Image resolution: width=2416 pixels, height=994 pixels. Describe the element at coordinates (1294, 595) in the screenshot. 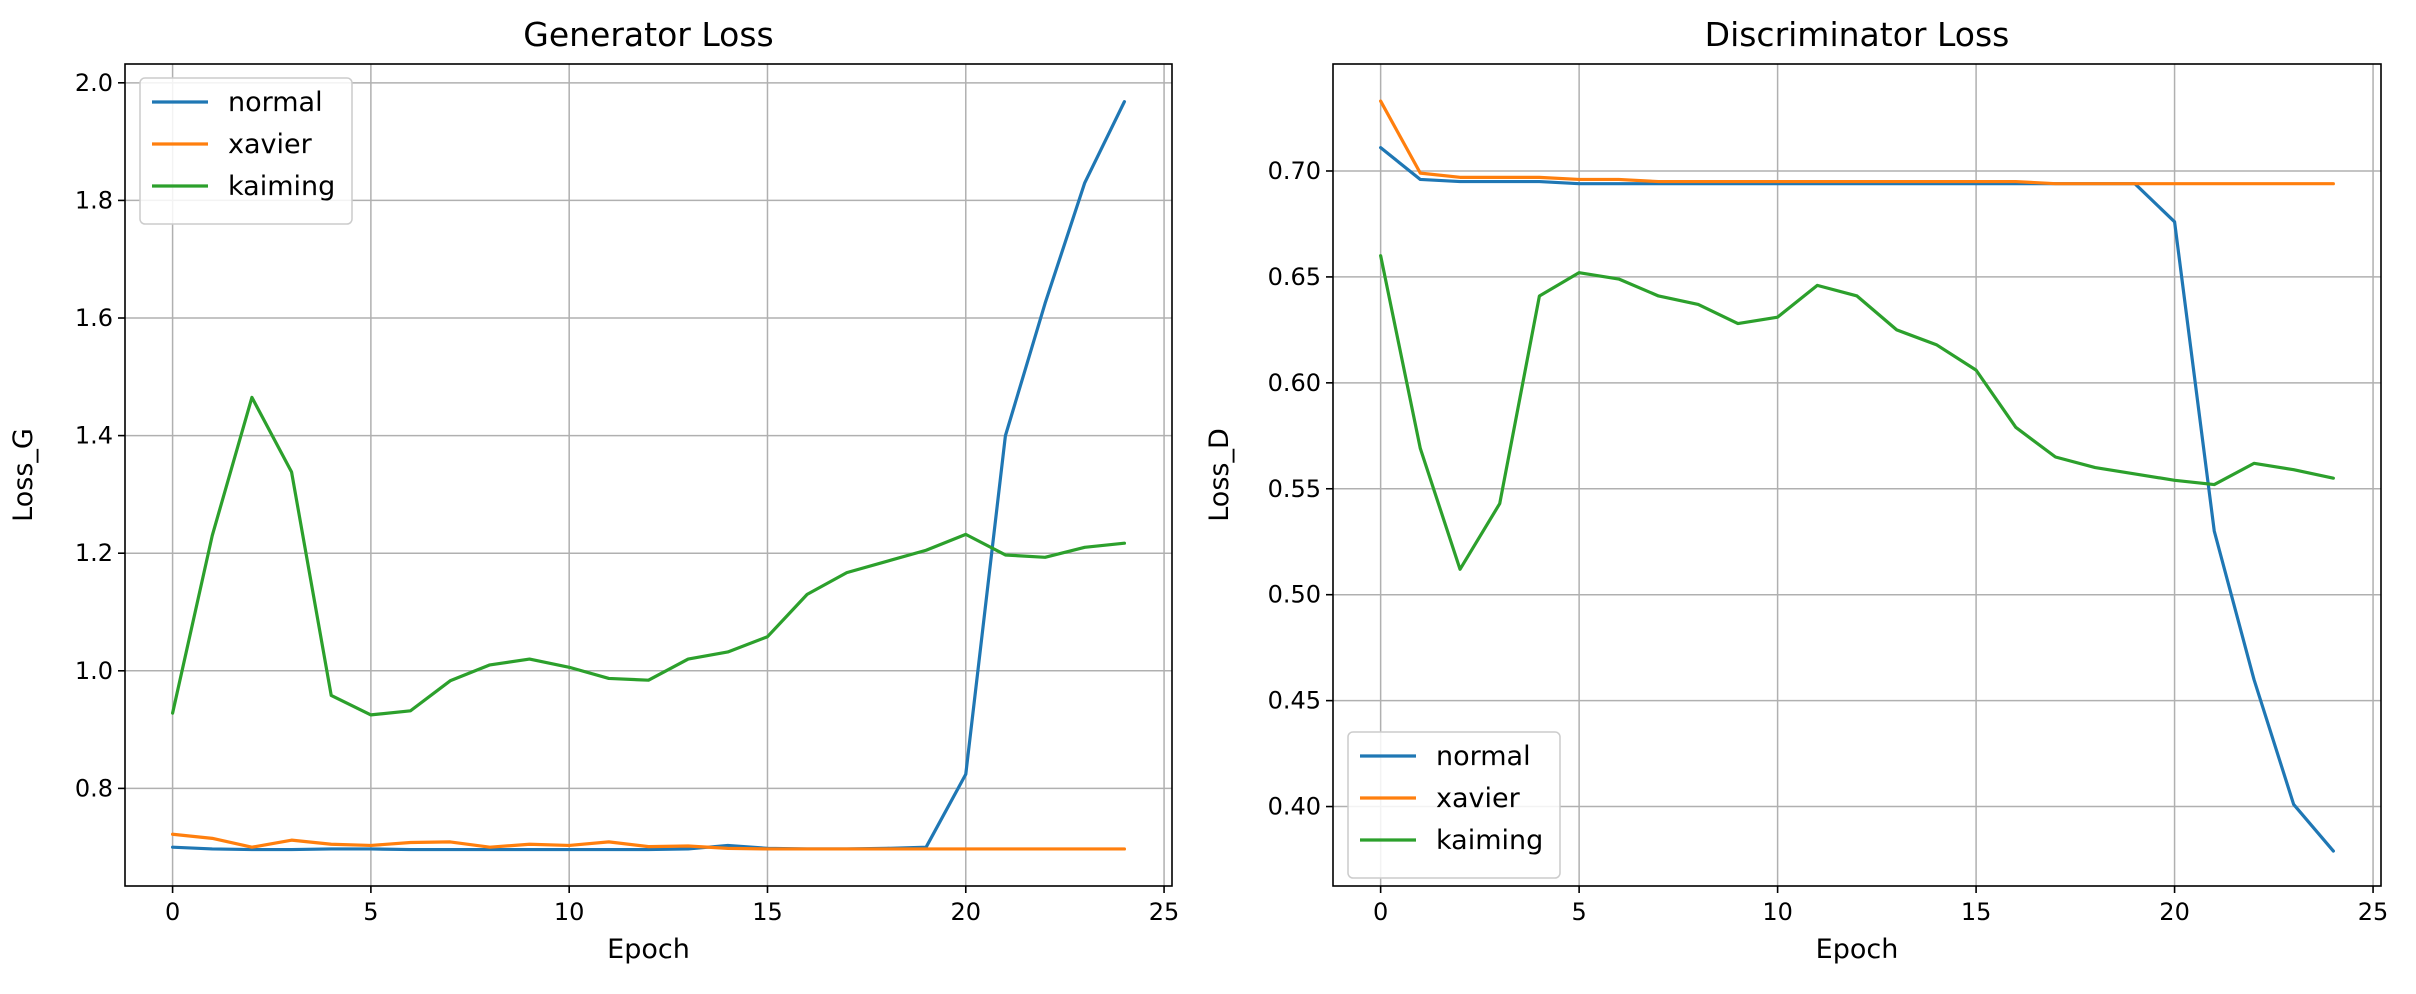

I see `y-tick-label: 0.50` at that location.